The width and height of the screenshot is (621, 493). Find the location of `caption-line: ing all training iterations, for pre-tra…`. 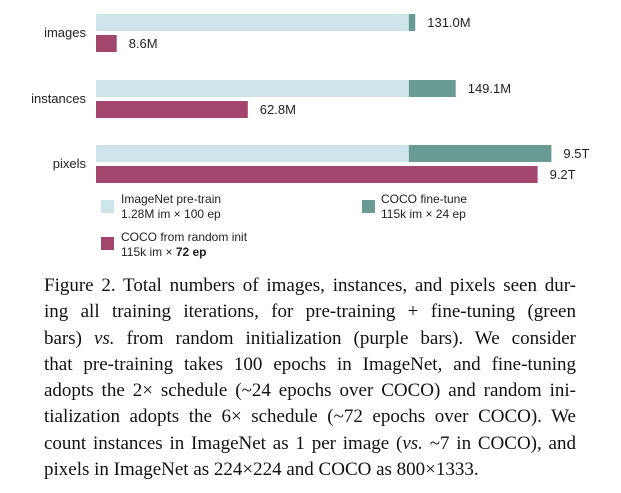

caption-line: ing all training iterations, for pre-tra… is located at coordinates (310, 312).